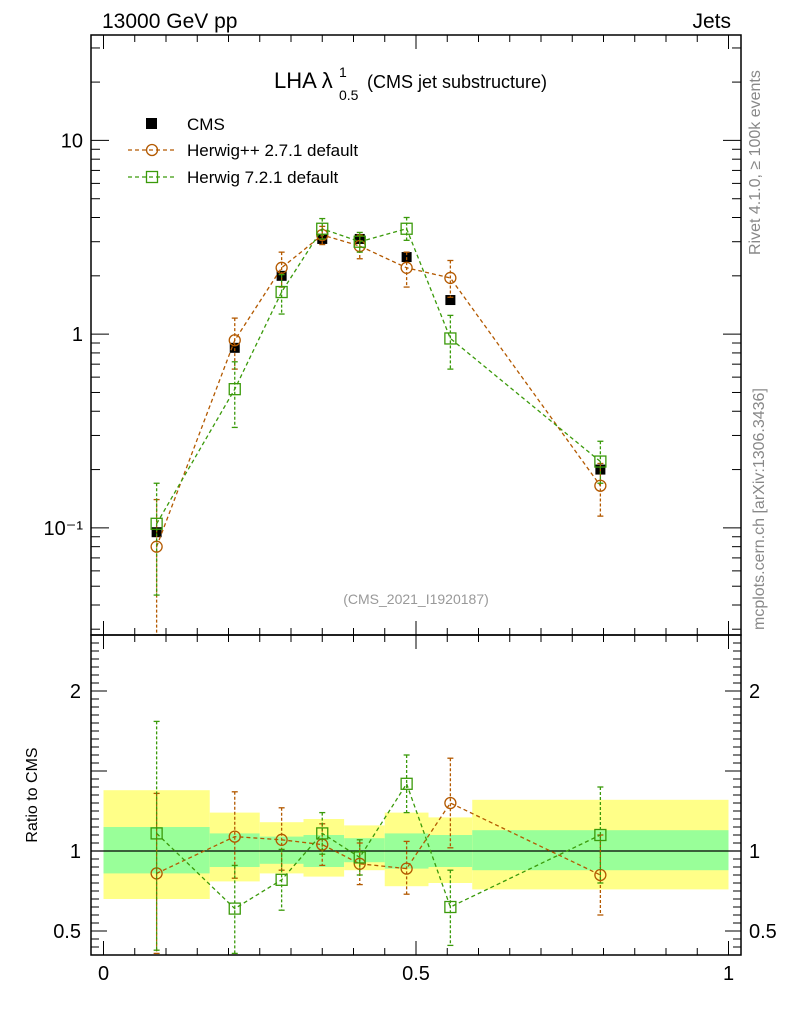 Image resolution: width=786 pixels, height=1024 pixels. I want to click on ratio-inner-band, so click(364, 850).